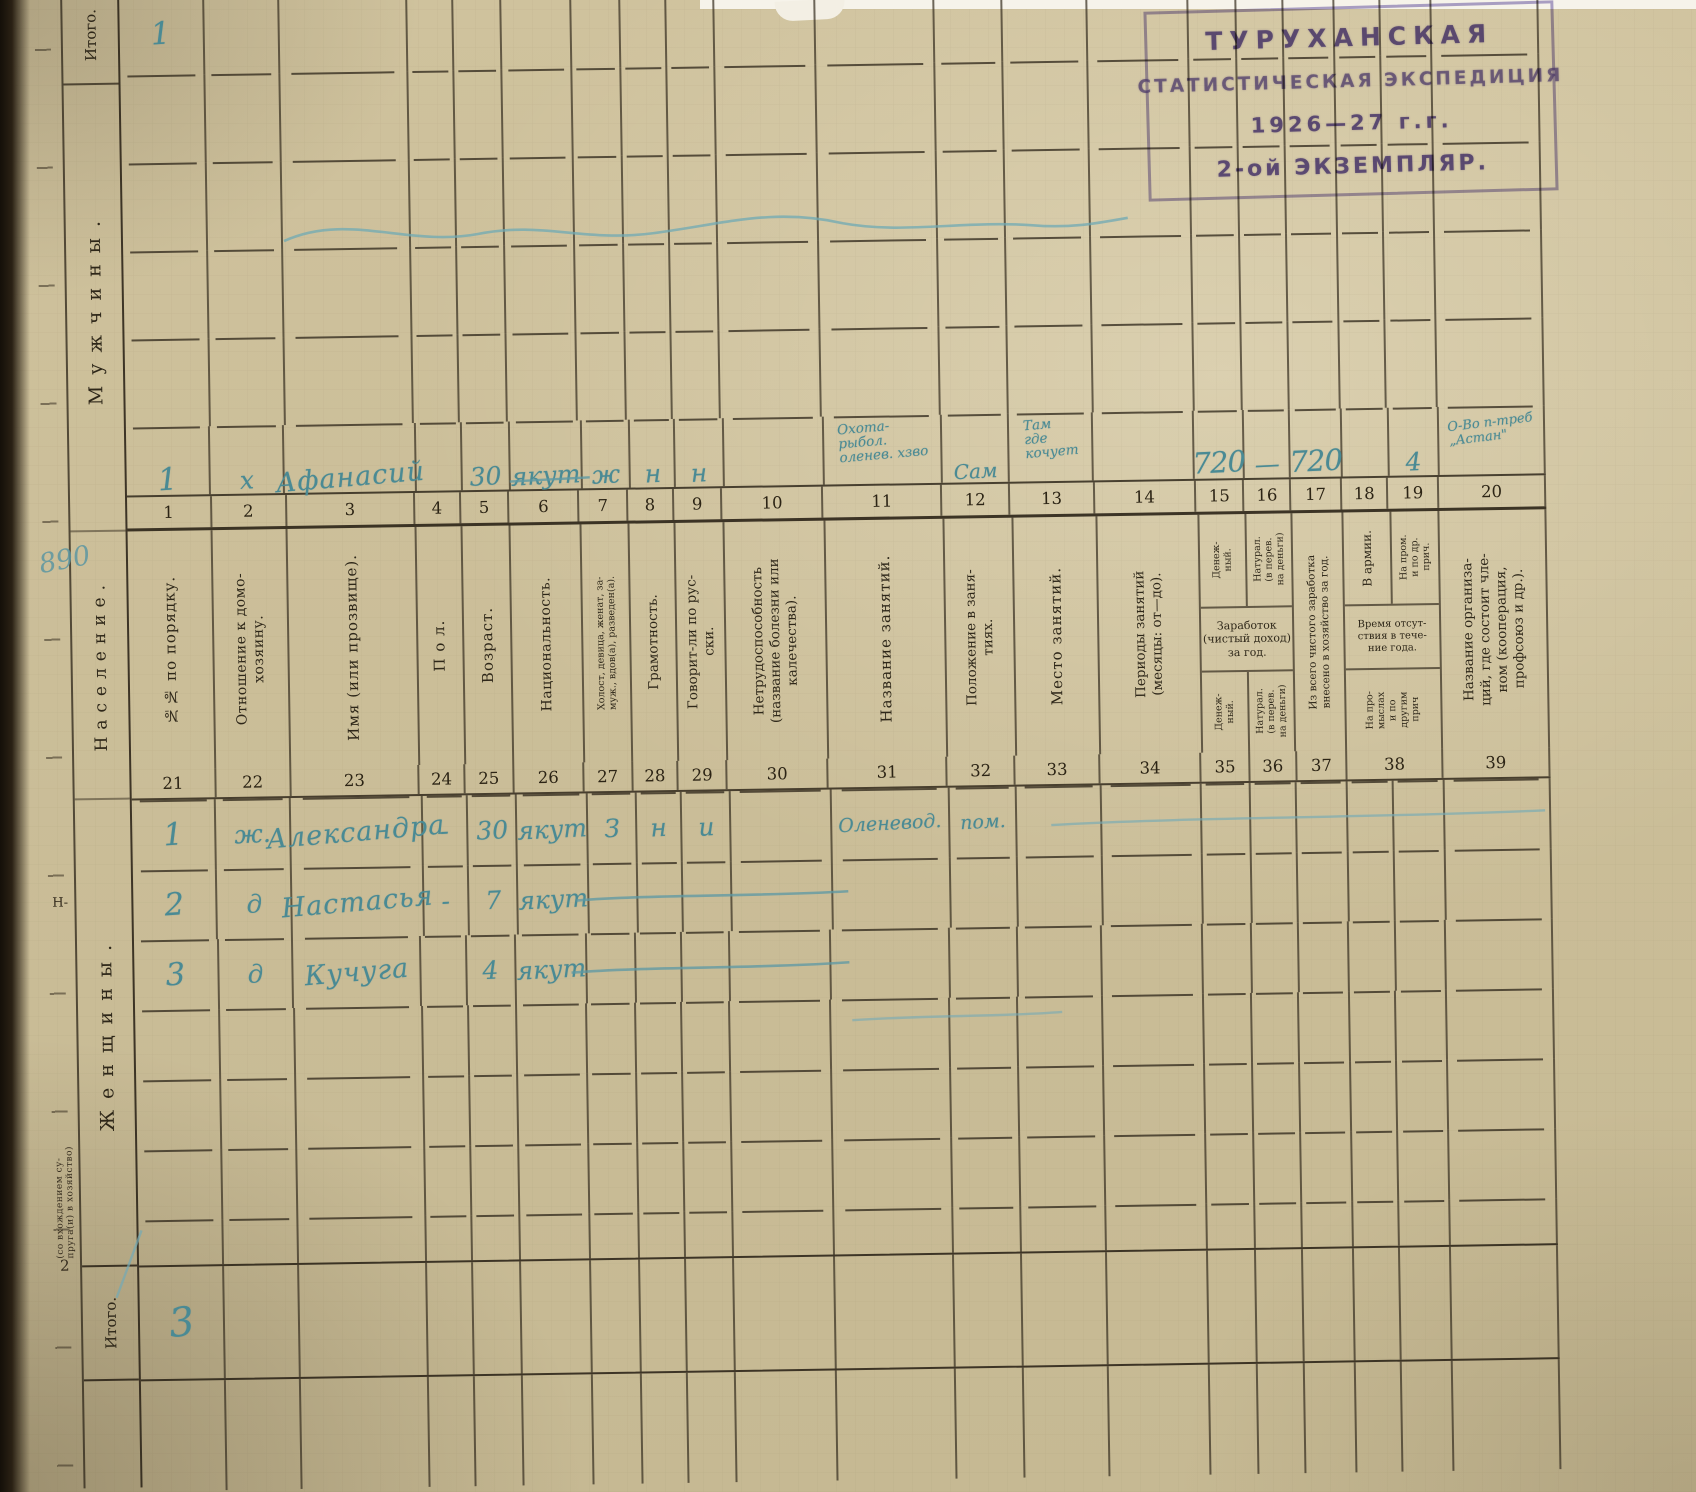 Image resolution: width=1696 pixels, height=1492 pixels. Describe the element at coordinates (651, 504) in the screenshot. I see `column-number: 8` at that location.